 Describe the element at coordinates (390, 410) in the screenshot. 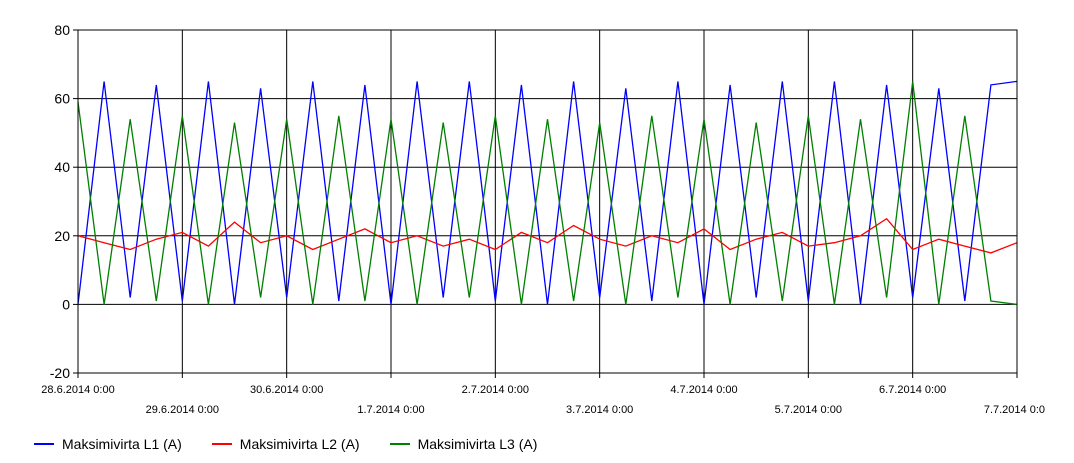

I see `x-tick-label: 1.7.2014 0:00` at that location.